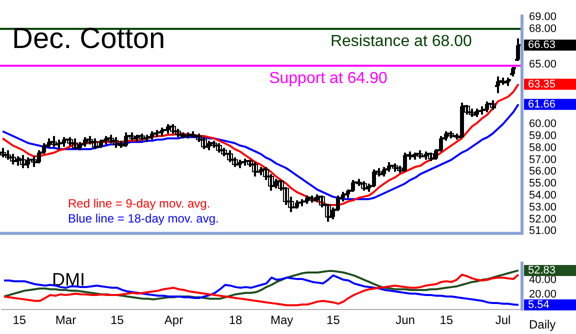 Image resolution: width=576 pixels, height=334 pixels. Describe the element at coordinates (543, 148) in the screenshot. I see `y-tick-label: 58.00` at that location.